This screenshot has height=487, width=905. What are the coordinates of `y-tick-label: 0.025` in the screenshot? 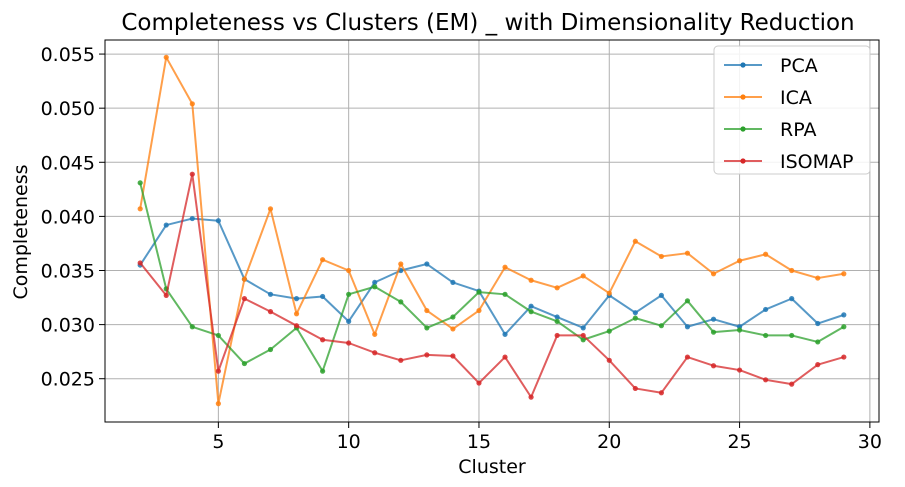 It's located at (68, 380).